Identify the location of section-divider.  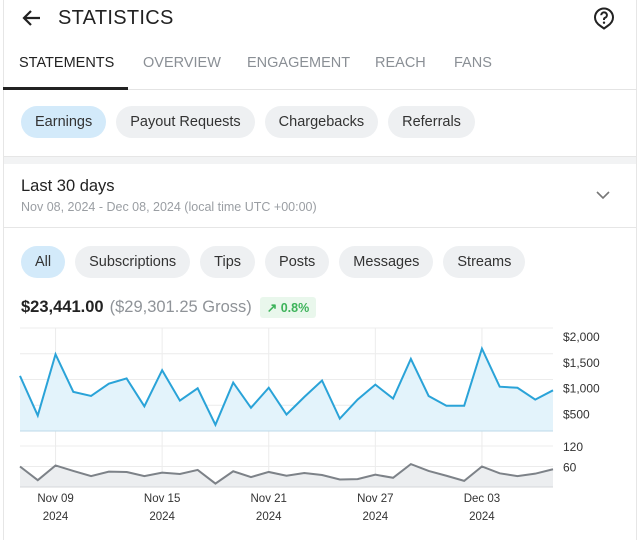
(320, 160).